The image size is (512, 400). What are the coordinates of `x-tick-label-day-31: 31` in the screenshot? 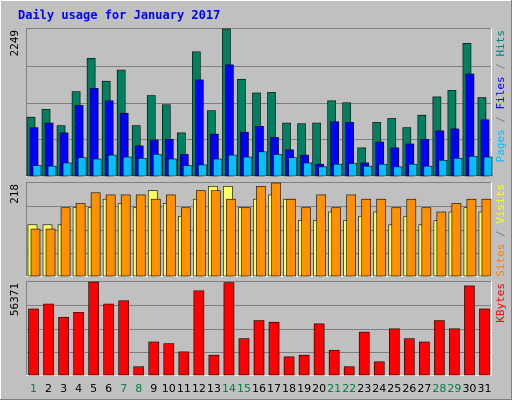 It's located at (484, 388).